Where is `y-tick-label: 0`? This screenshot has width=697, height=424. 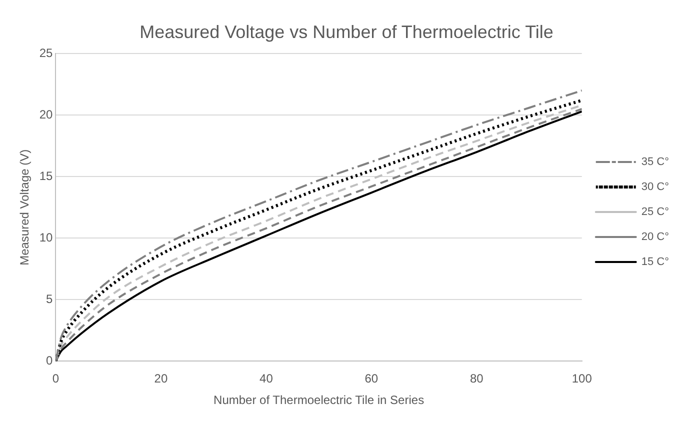 y-tick-label: 0 is located at coordinates (50, 361).